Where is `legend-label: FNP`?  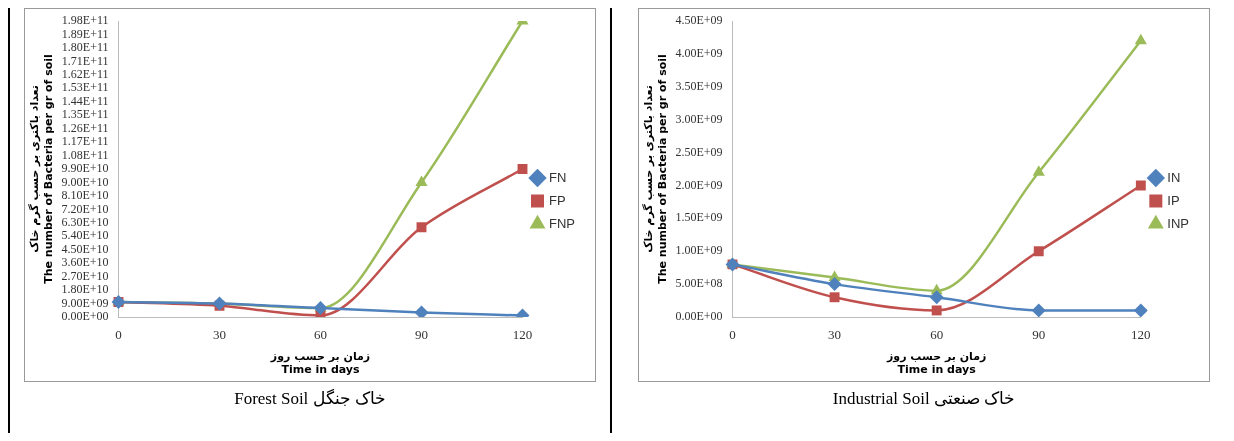
legend-label: FNP is located at coordinates (562, 223).